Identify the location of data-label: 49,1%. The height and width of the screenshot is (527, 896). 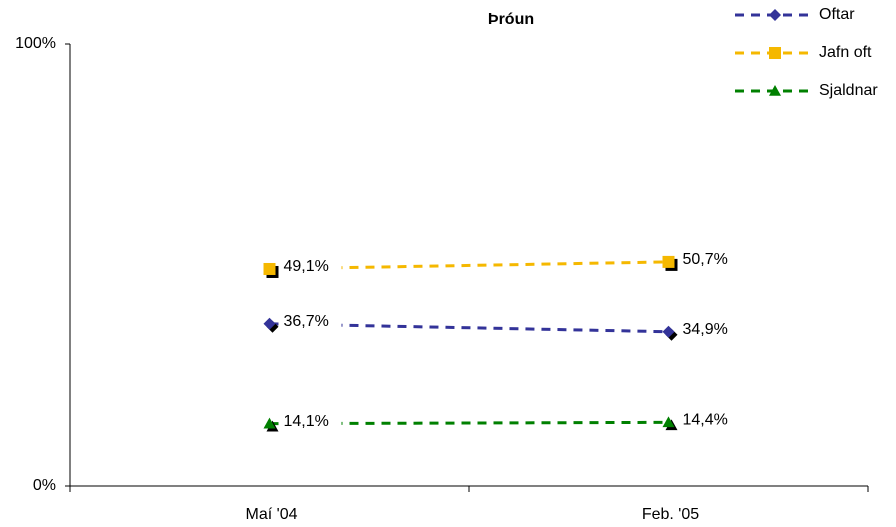
(306, 266).